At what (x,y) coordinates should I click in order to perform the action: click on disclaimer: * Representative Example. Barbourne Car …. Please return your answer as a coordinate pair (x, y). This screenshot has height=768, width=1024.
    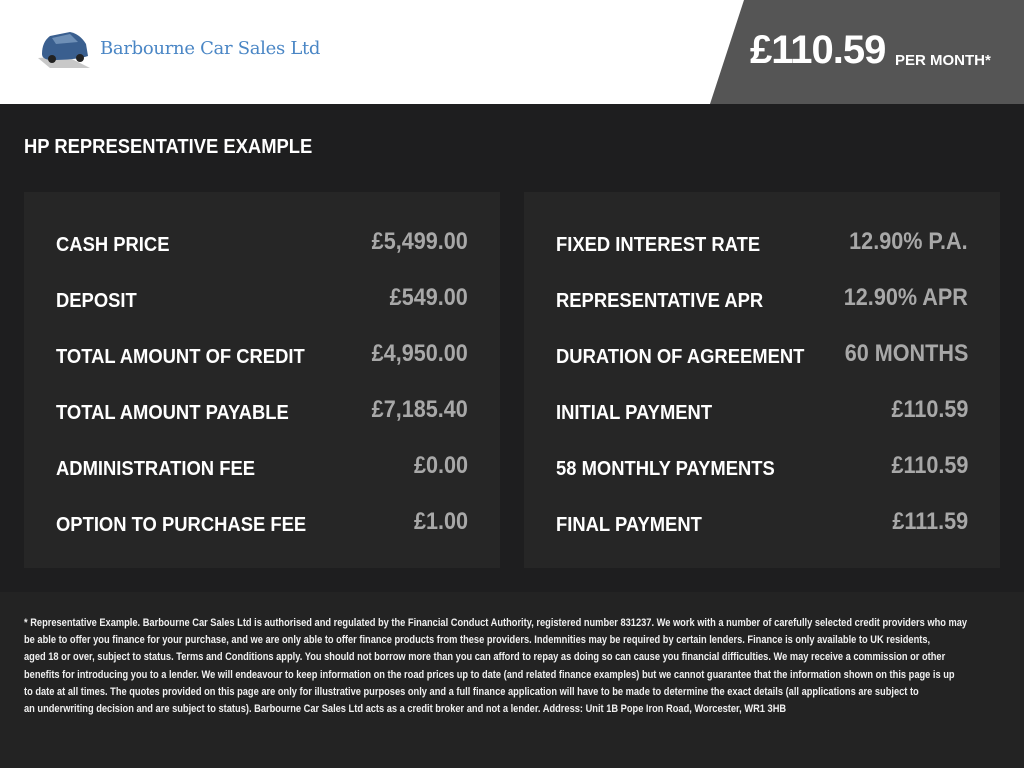
    Looking at the image, I should click on (495, 666).